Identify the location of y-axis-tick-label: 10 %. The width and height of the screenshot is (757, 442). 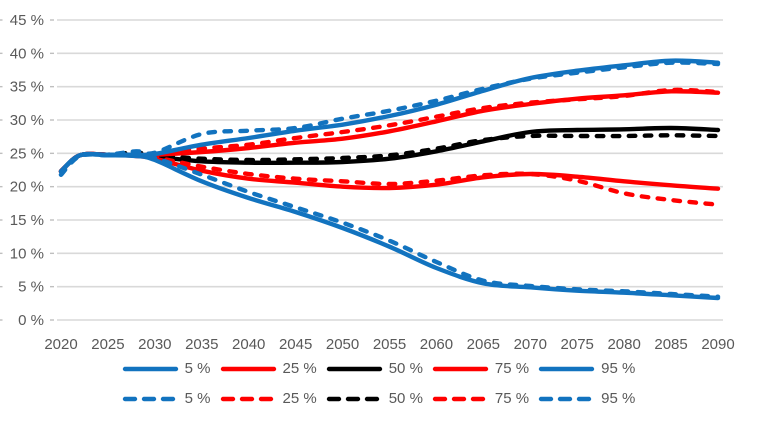
(27, 253).